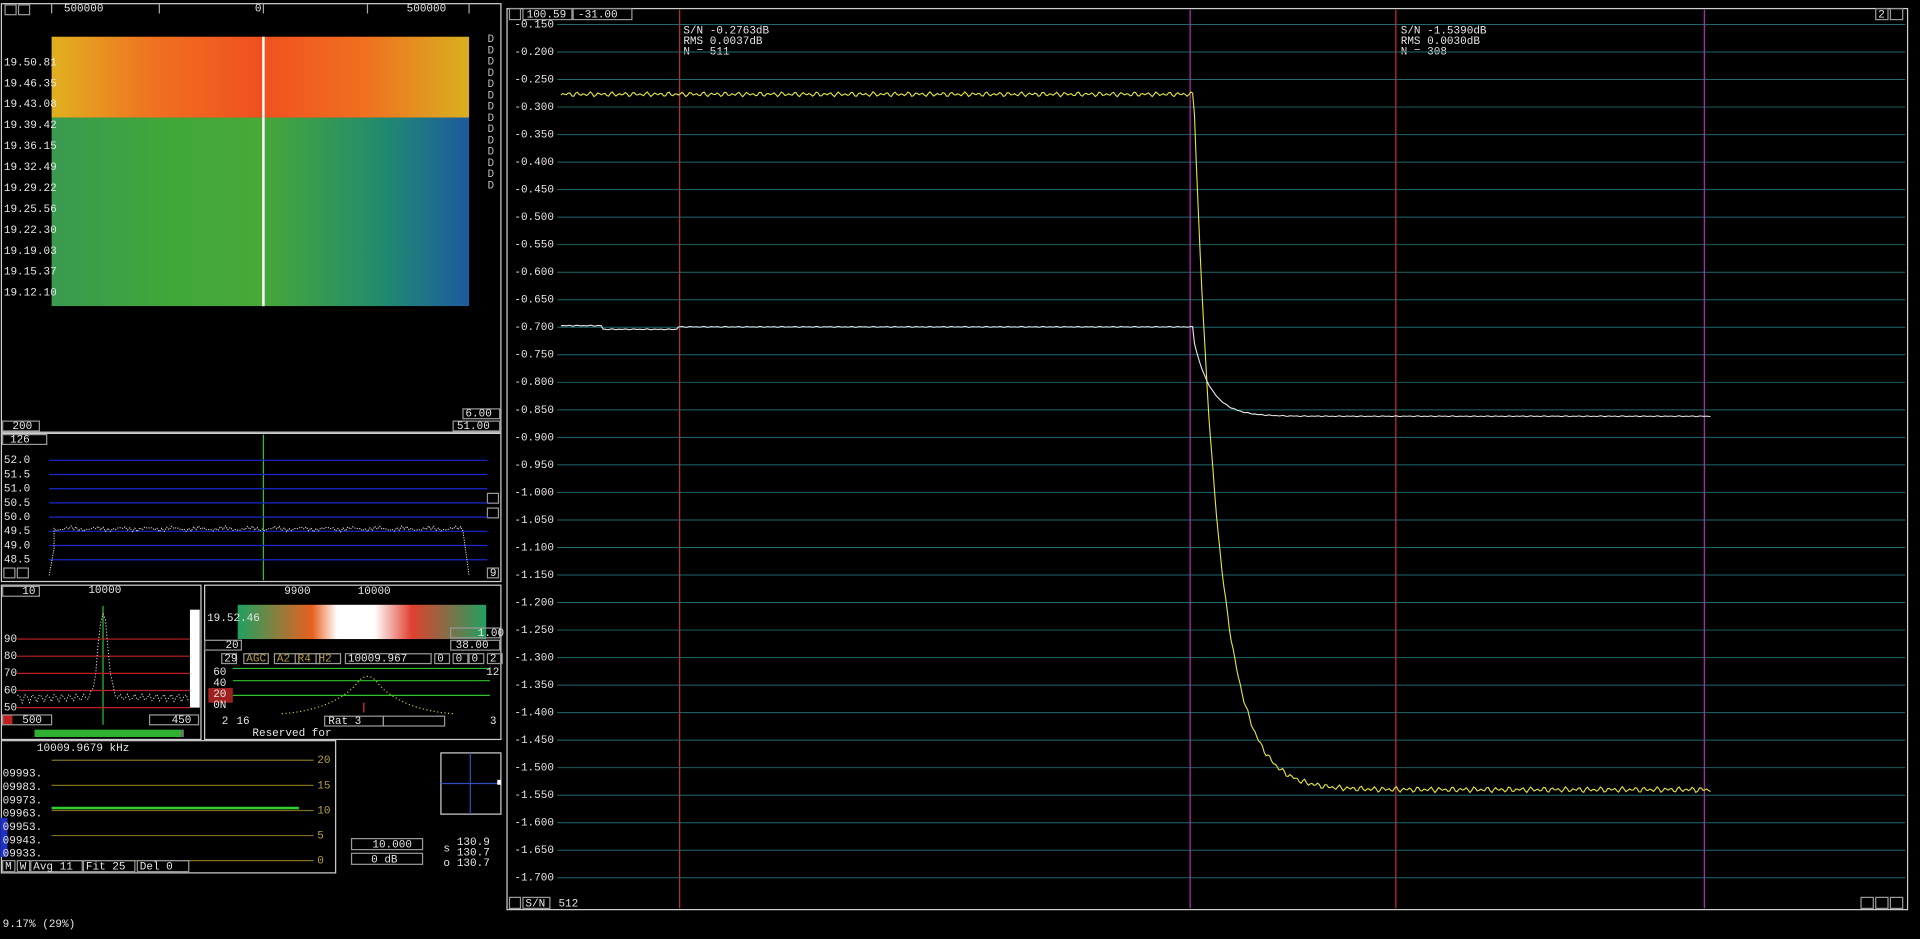 This screenshot has height=939, width=1920. What do you see at coordinates (1135, 371) in the screenshot?
I see `white-trace` at bounding box center [1135, 371].